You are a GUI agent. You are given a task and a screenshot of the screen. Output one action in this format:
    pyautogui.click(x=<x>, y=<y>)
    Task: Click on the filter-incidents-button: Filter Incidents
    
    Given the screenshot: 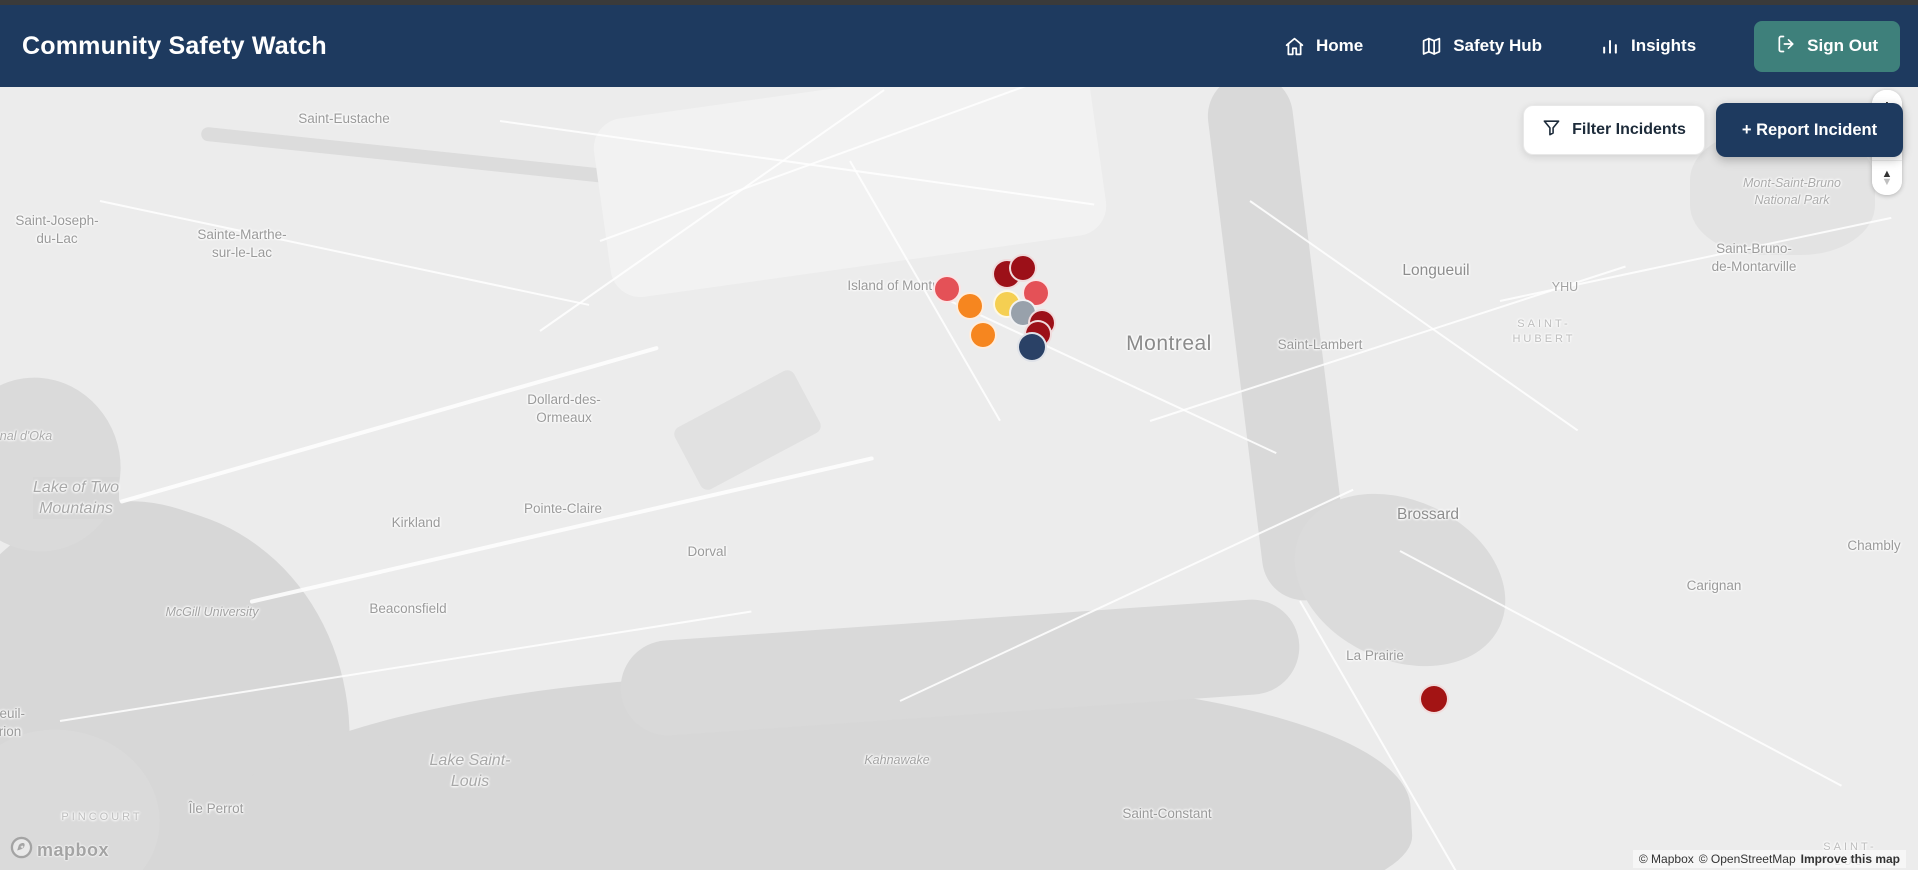 What is the action you would take?
    pyautogui.click(x=1614, y=130)
    